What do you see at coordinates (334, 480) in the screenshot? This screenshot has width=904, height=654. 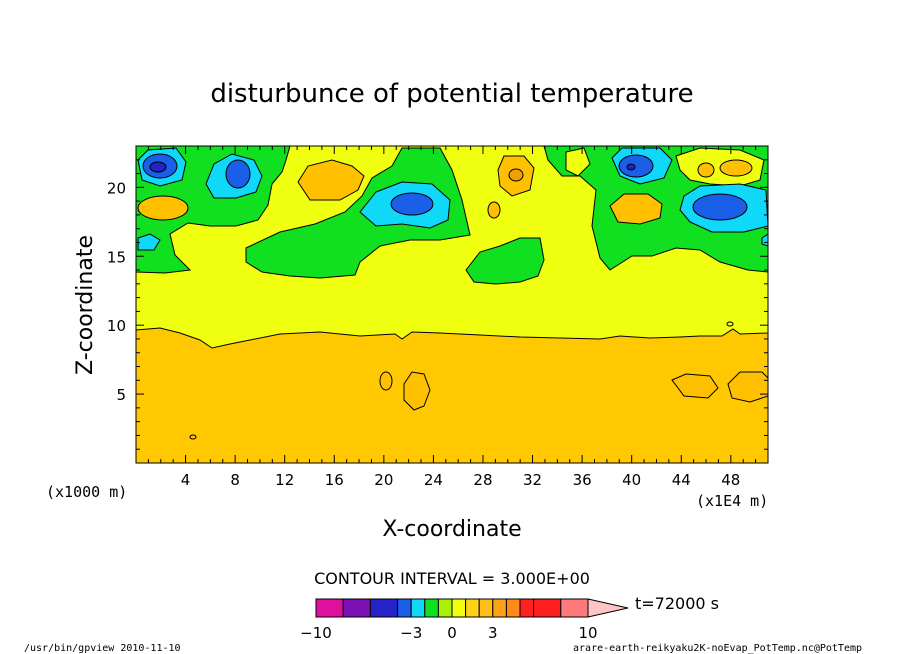 I see `x-tick-label: 16` at bounding box center [334, 480].